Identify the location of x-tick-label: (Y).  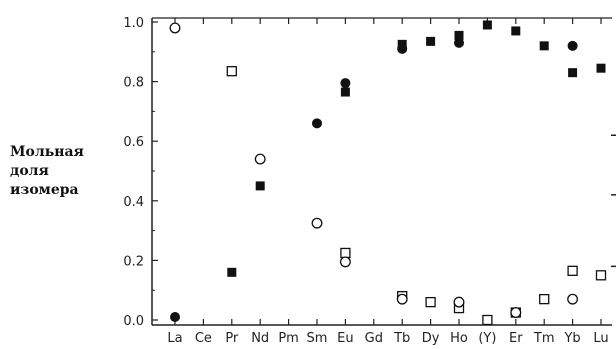
(487, 338).